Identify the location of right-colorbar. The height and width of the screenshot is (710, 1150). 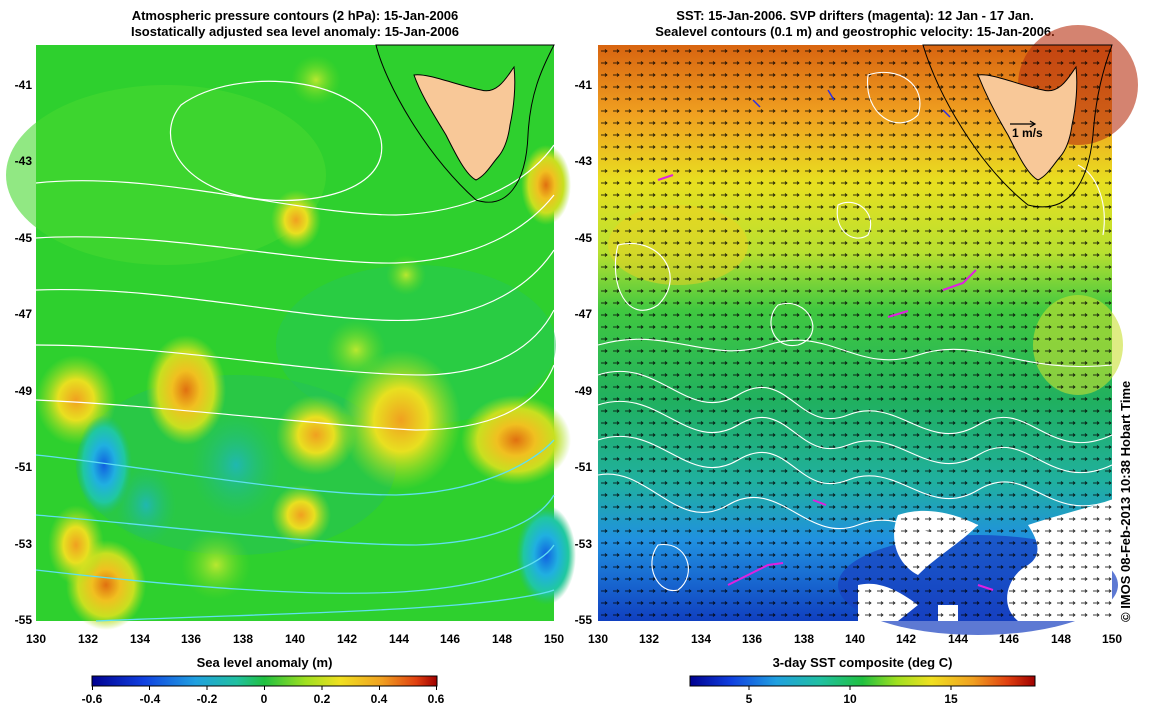
(862, 682).